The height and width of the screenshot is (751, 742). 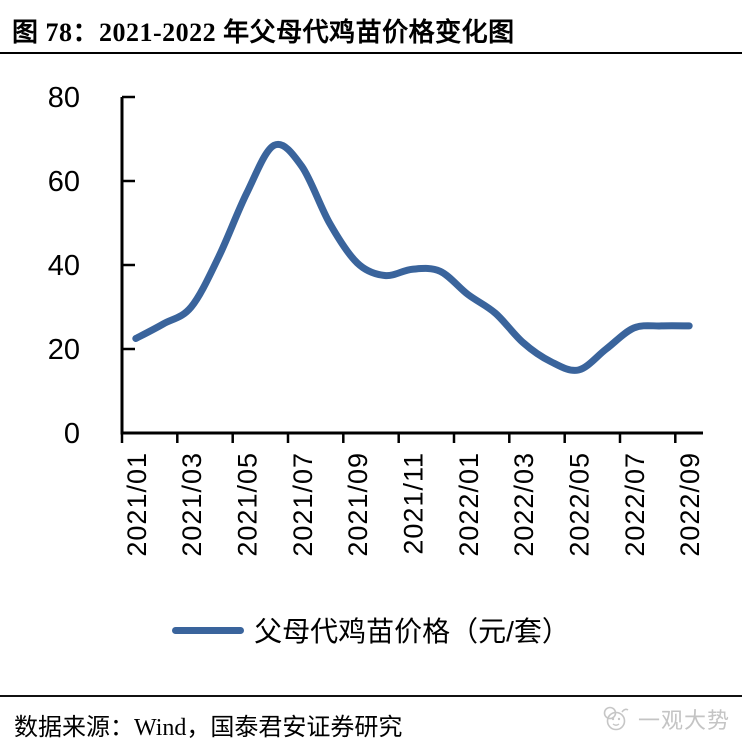 I want to click on x-tick-label: 2022/01, so click(x=469, y=504).